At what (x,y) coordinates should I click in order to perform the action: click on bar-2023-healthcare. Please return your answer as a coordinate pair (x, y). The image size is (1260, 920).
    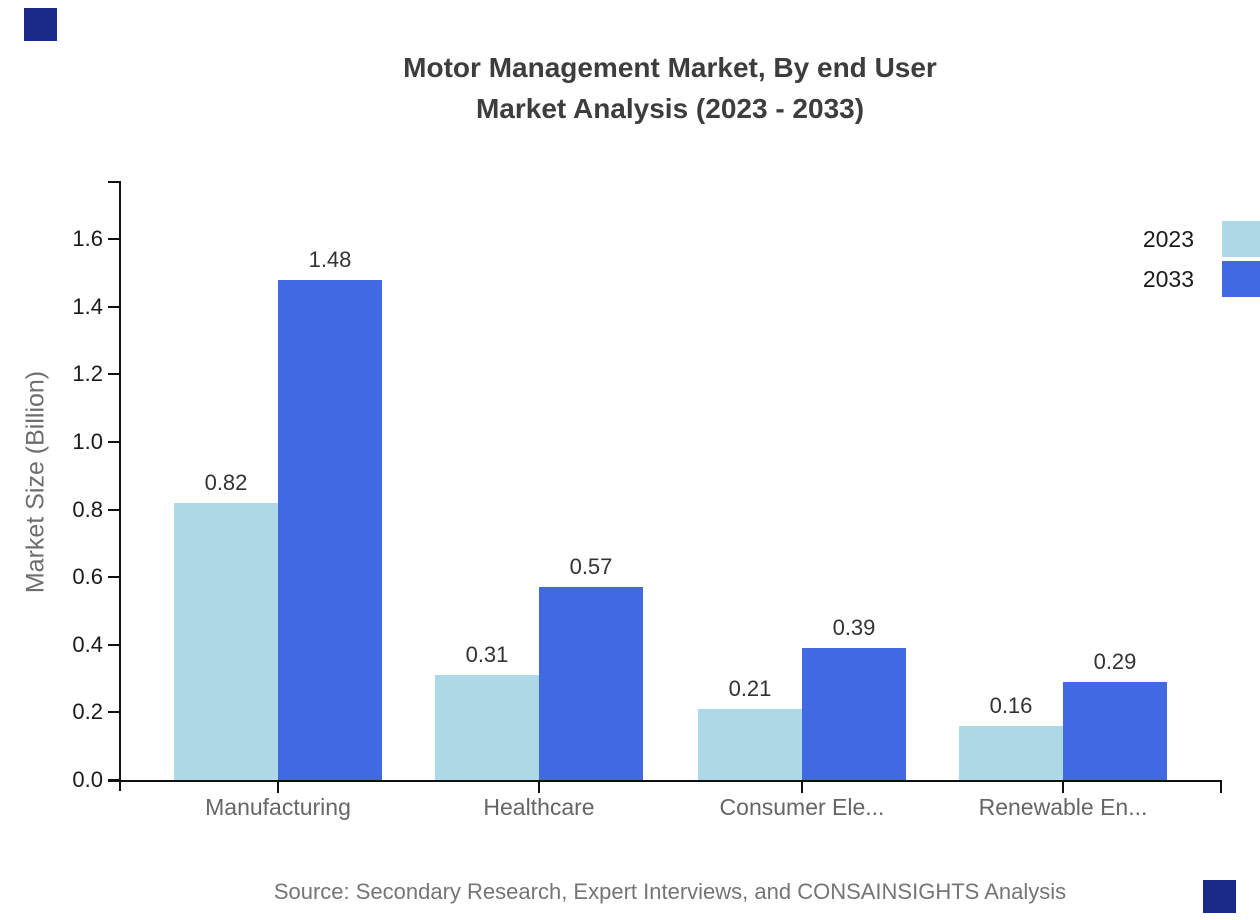
    Looking at the image, I should click on (487, 727).